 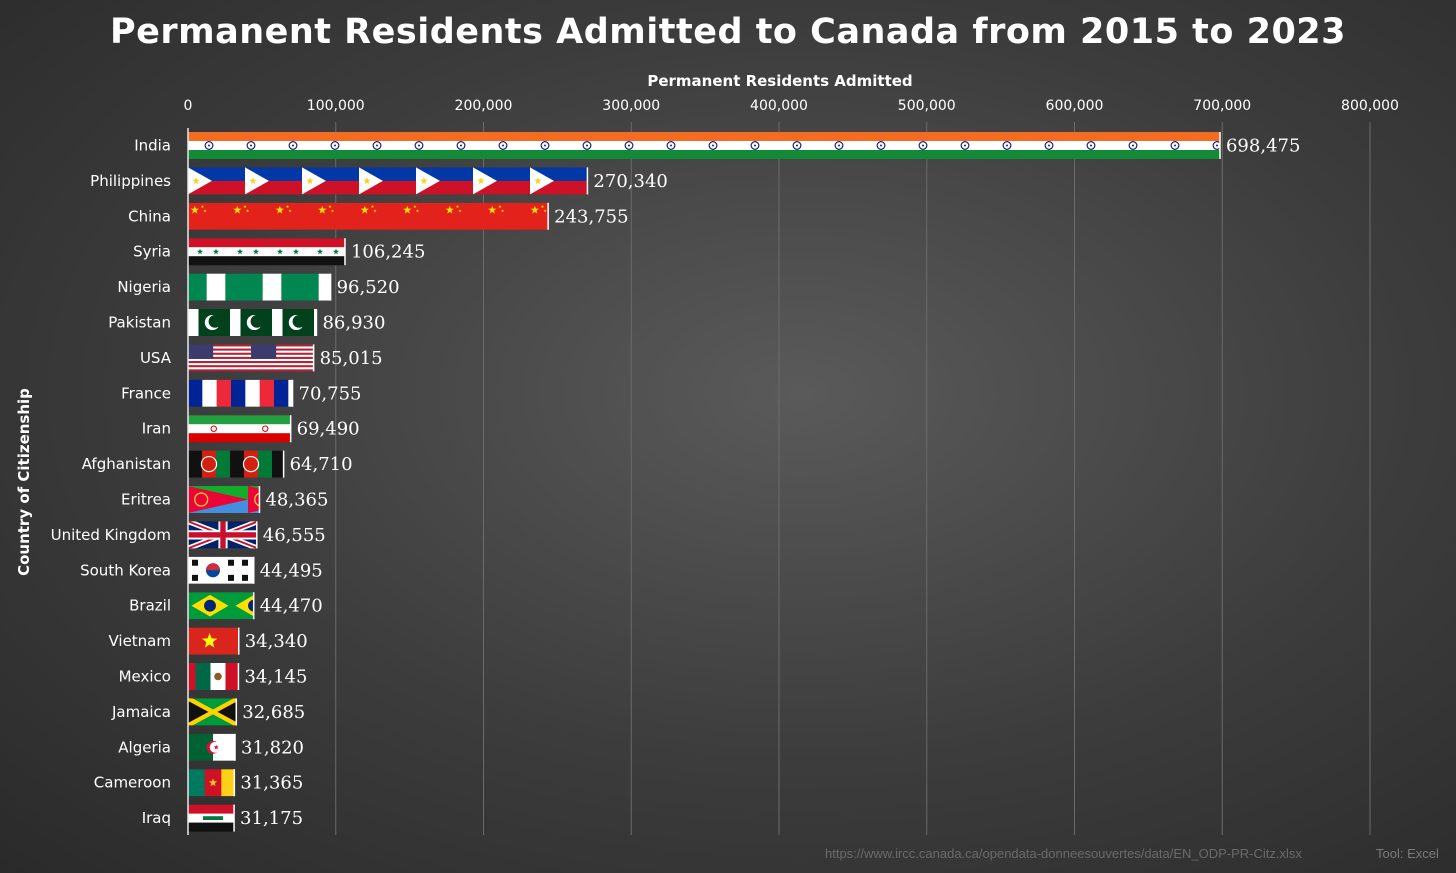 I want to click on bar-value-label: 69,490, so click(x=328, y=429).